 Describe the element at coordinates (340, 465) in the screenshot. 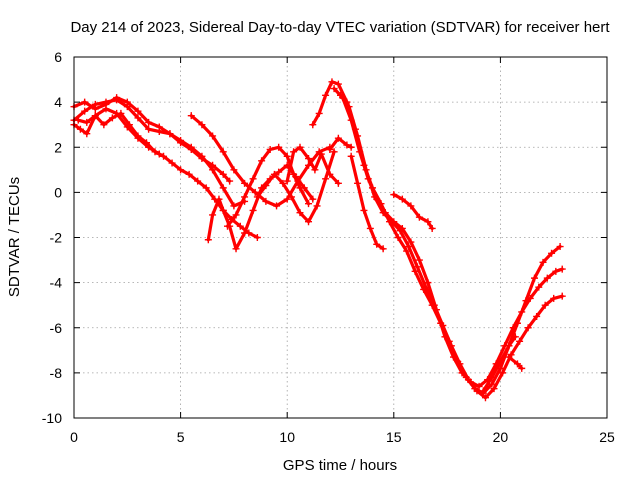

I see `x-axis-label: GPS time / hours` at that location.